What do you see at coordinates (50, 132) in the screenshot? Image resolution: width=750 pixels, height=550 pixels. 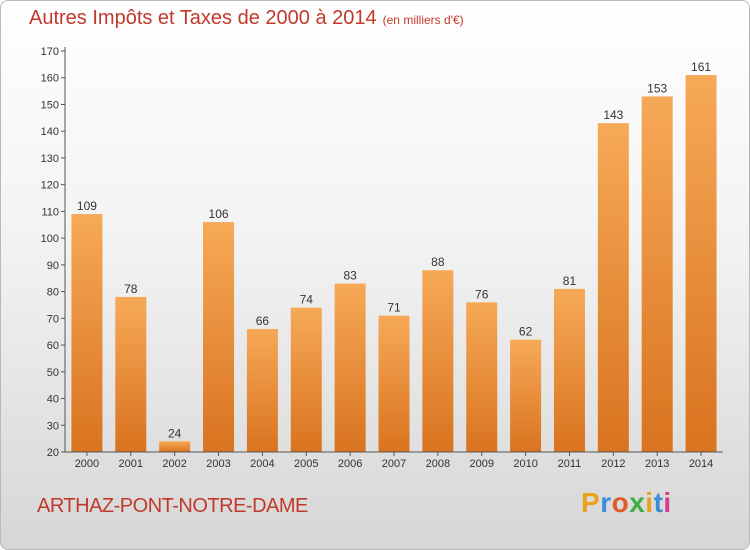 I see `y-tick-label: 140` at bounding box center [50, 132].